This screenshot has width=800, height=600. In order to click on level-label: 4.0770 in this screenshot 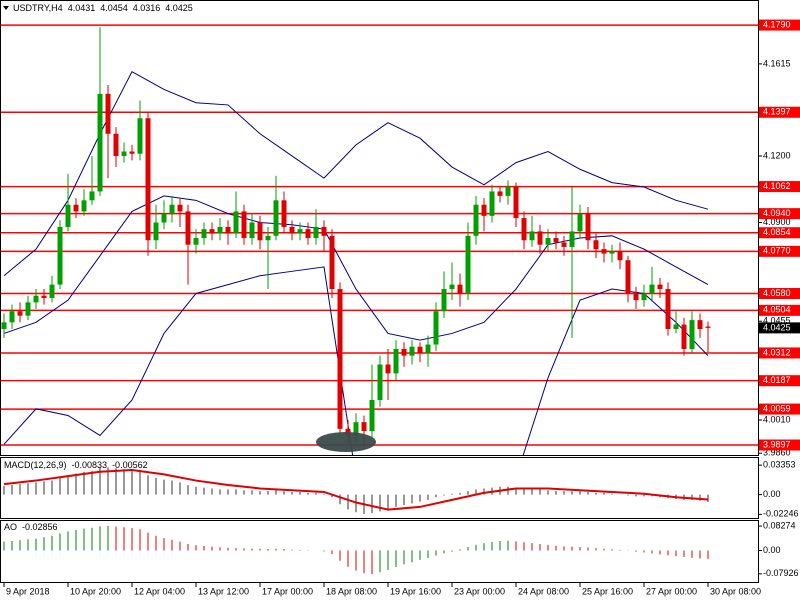, I will do `click(777, 251)`.